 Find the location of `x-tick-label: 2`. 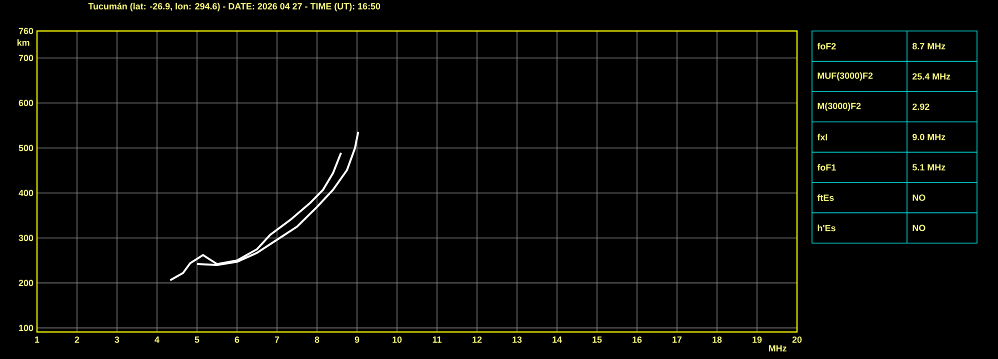

x-tick-label: 2 is located at coordinates (77, 339).